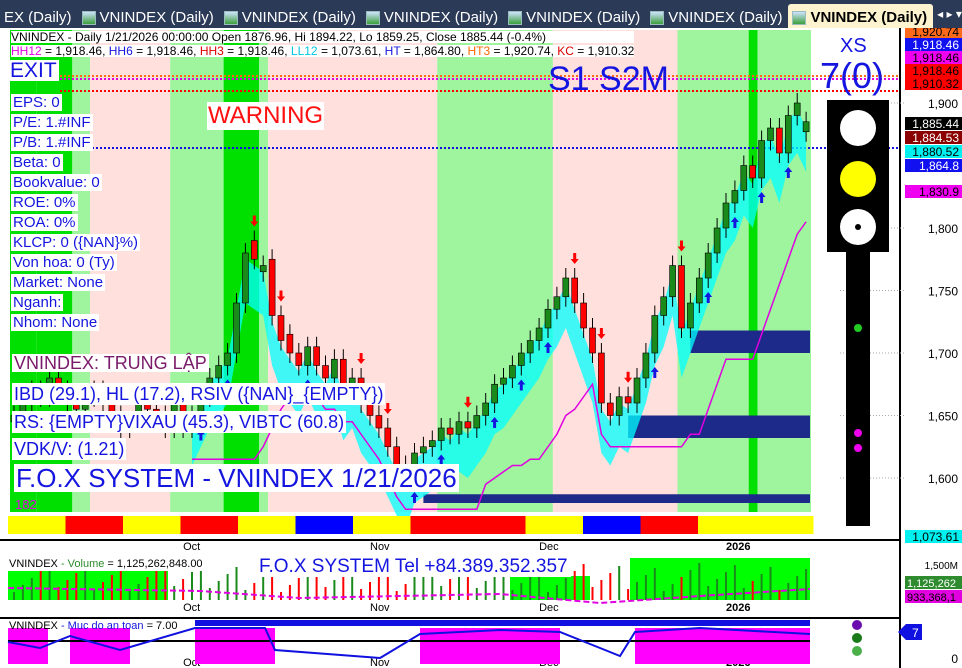 The height and width of the screenshot is (668, 962). I want to click on price-badge-label: 1,880.52, so click(935, 152).